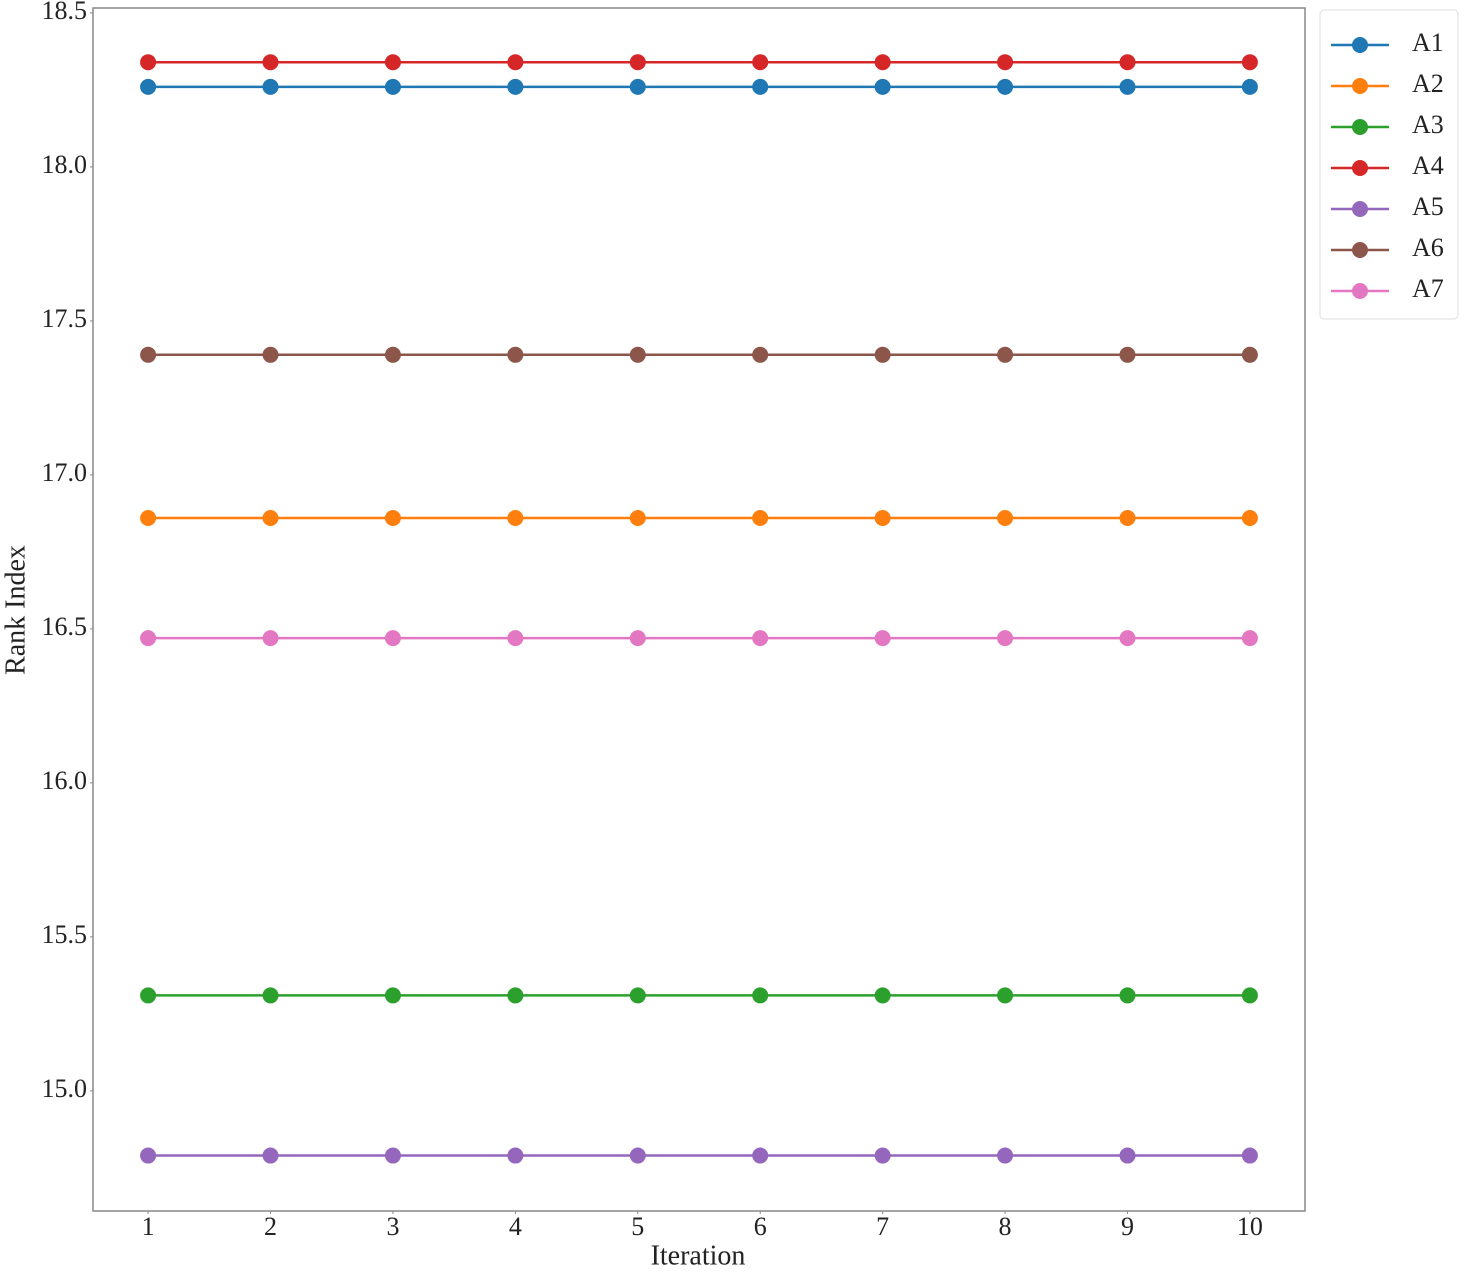 The height and width of the screenshot is (1275, 1464). I want to click on legend-label: A3, so click(1428, 124).